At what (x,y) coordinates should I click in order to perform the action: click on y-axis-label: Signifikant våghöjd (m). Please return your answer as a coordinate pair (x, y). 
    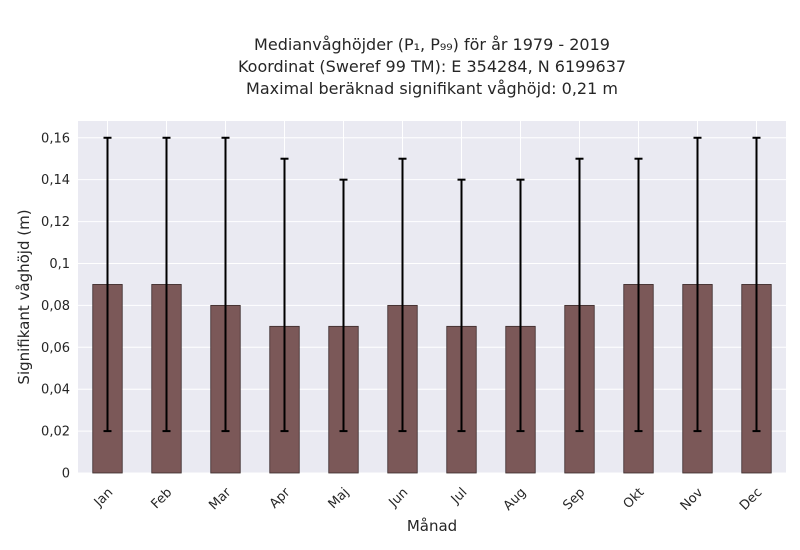
    Looking at the image, I should click on (24, 296).